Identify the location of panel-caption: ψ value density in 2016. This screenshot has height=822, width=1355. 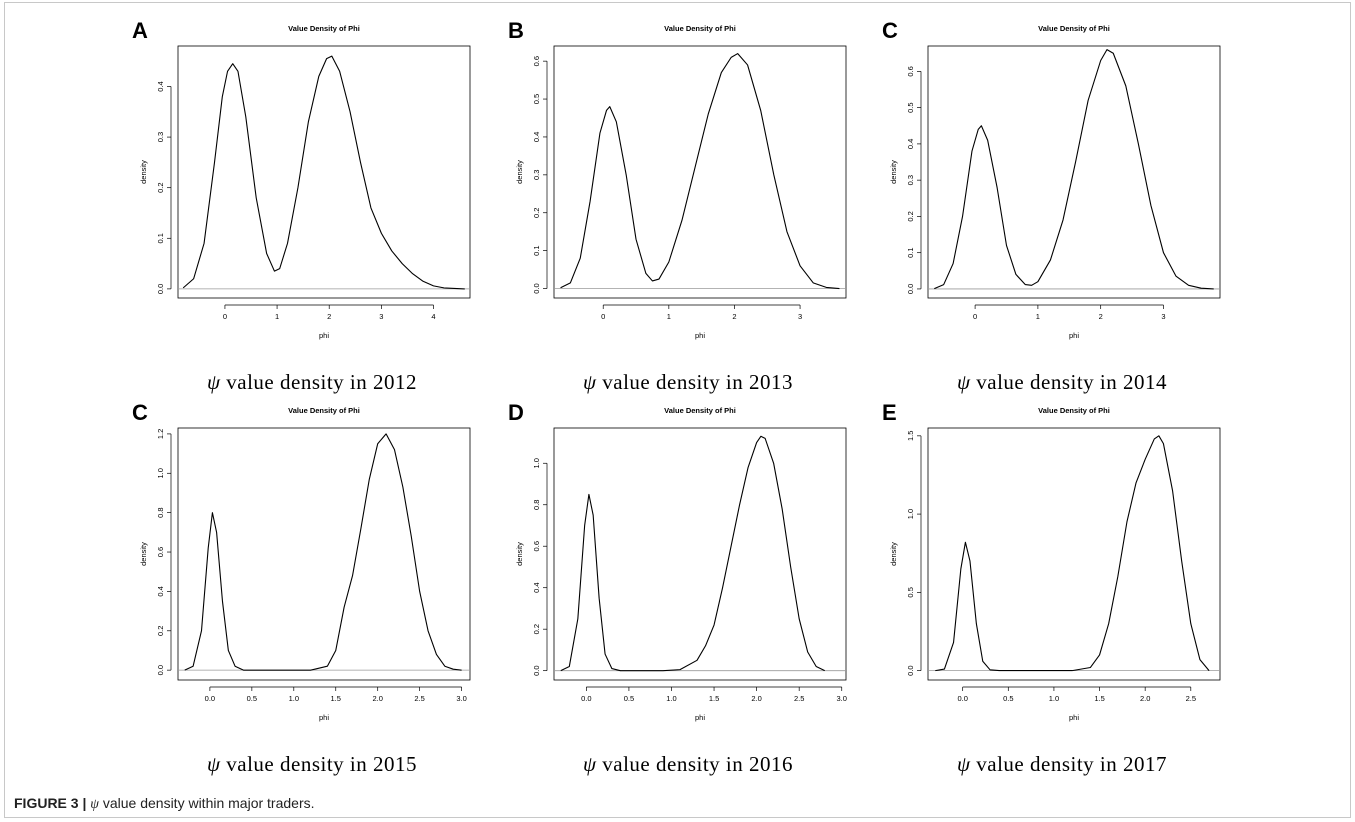
(688, 764).